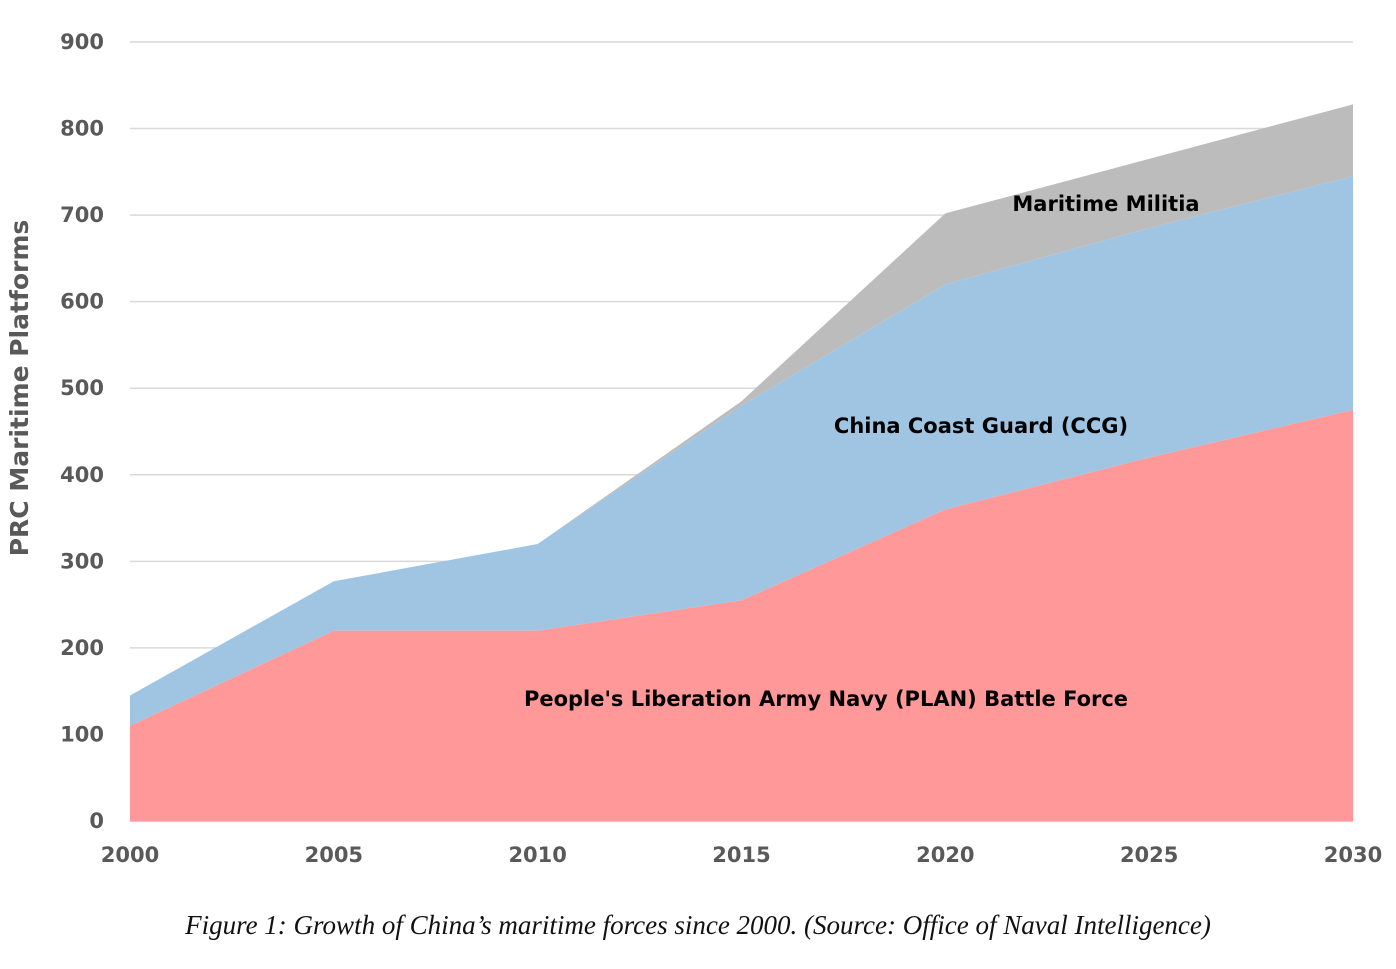 The image size is (1396, 969). I want to click on x-tick-label: 2025, so click(1149, 855).